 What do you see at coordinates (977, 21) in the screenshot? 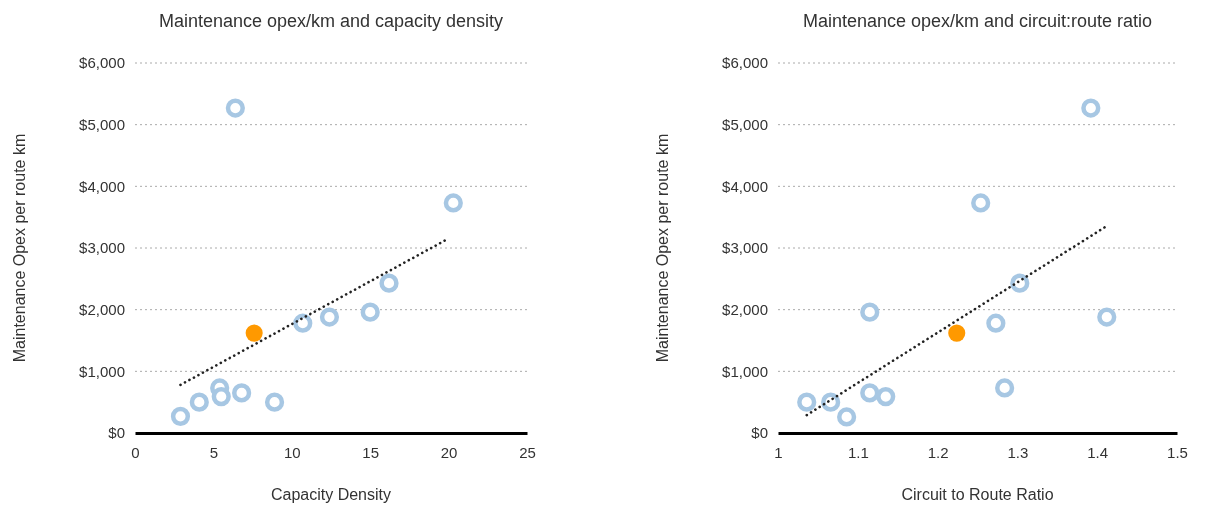
I see `chart-title: Maintenance opex/km and circuit:route ratio` at bounding box center [977, 21].